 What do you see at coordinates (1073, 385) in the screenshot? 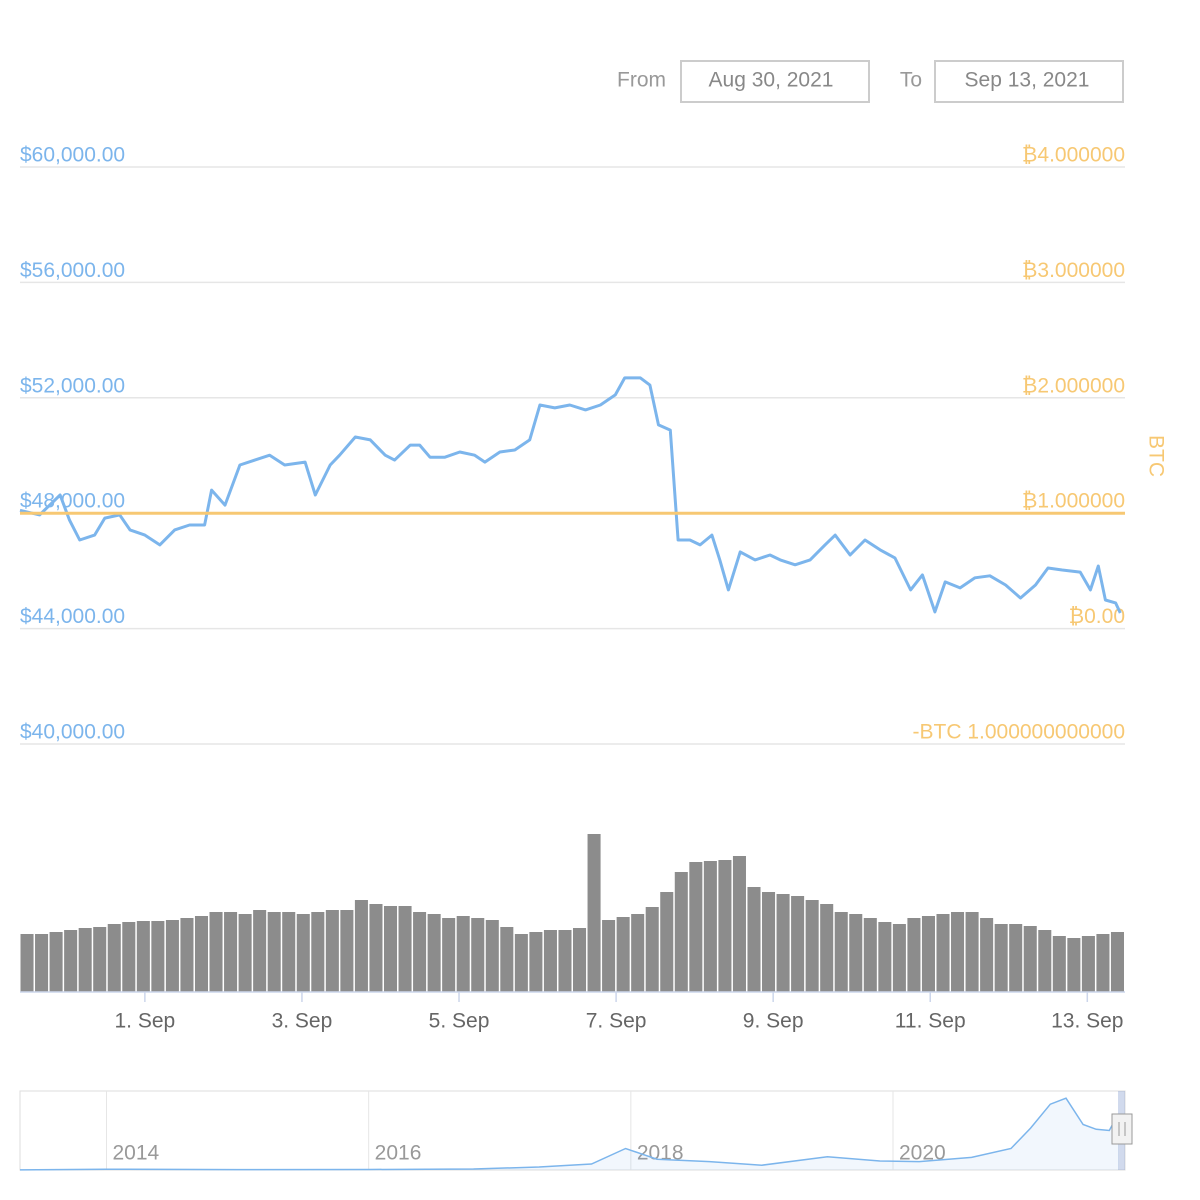
I see `y2-tick-label: ₿2.000000` at bounding box center [1073, 385].